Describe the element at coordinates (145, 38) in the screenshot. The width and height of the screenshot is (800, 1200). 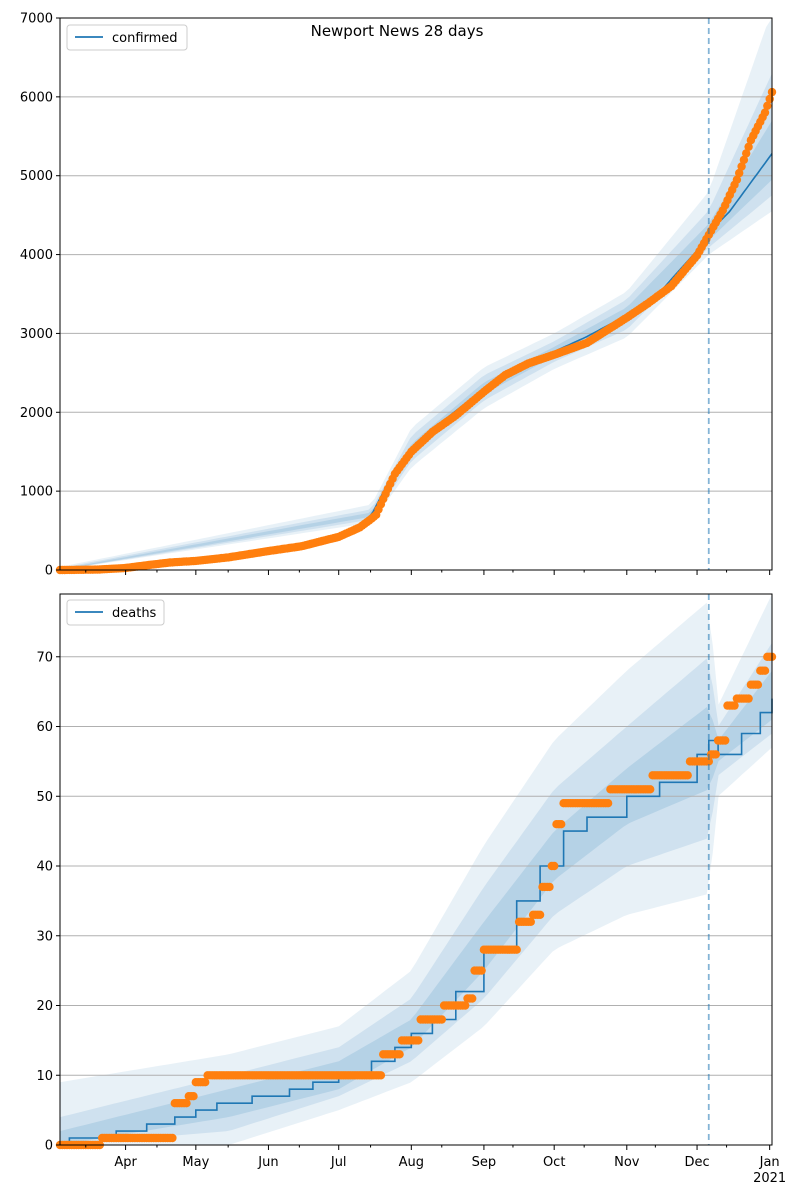
I see `legend-label-confirmed: confirmed` at that location.